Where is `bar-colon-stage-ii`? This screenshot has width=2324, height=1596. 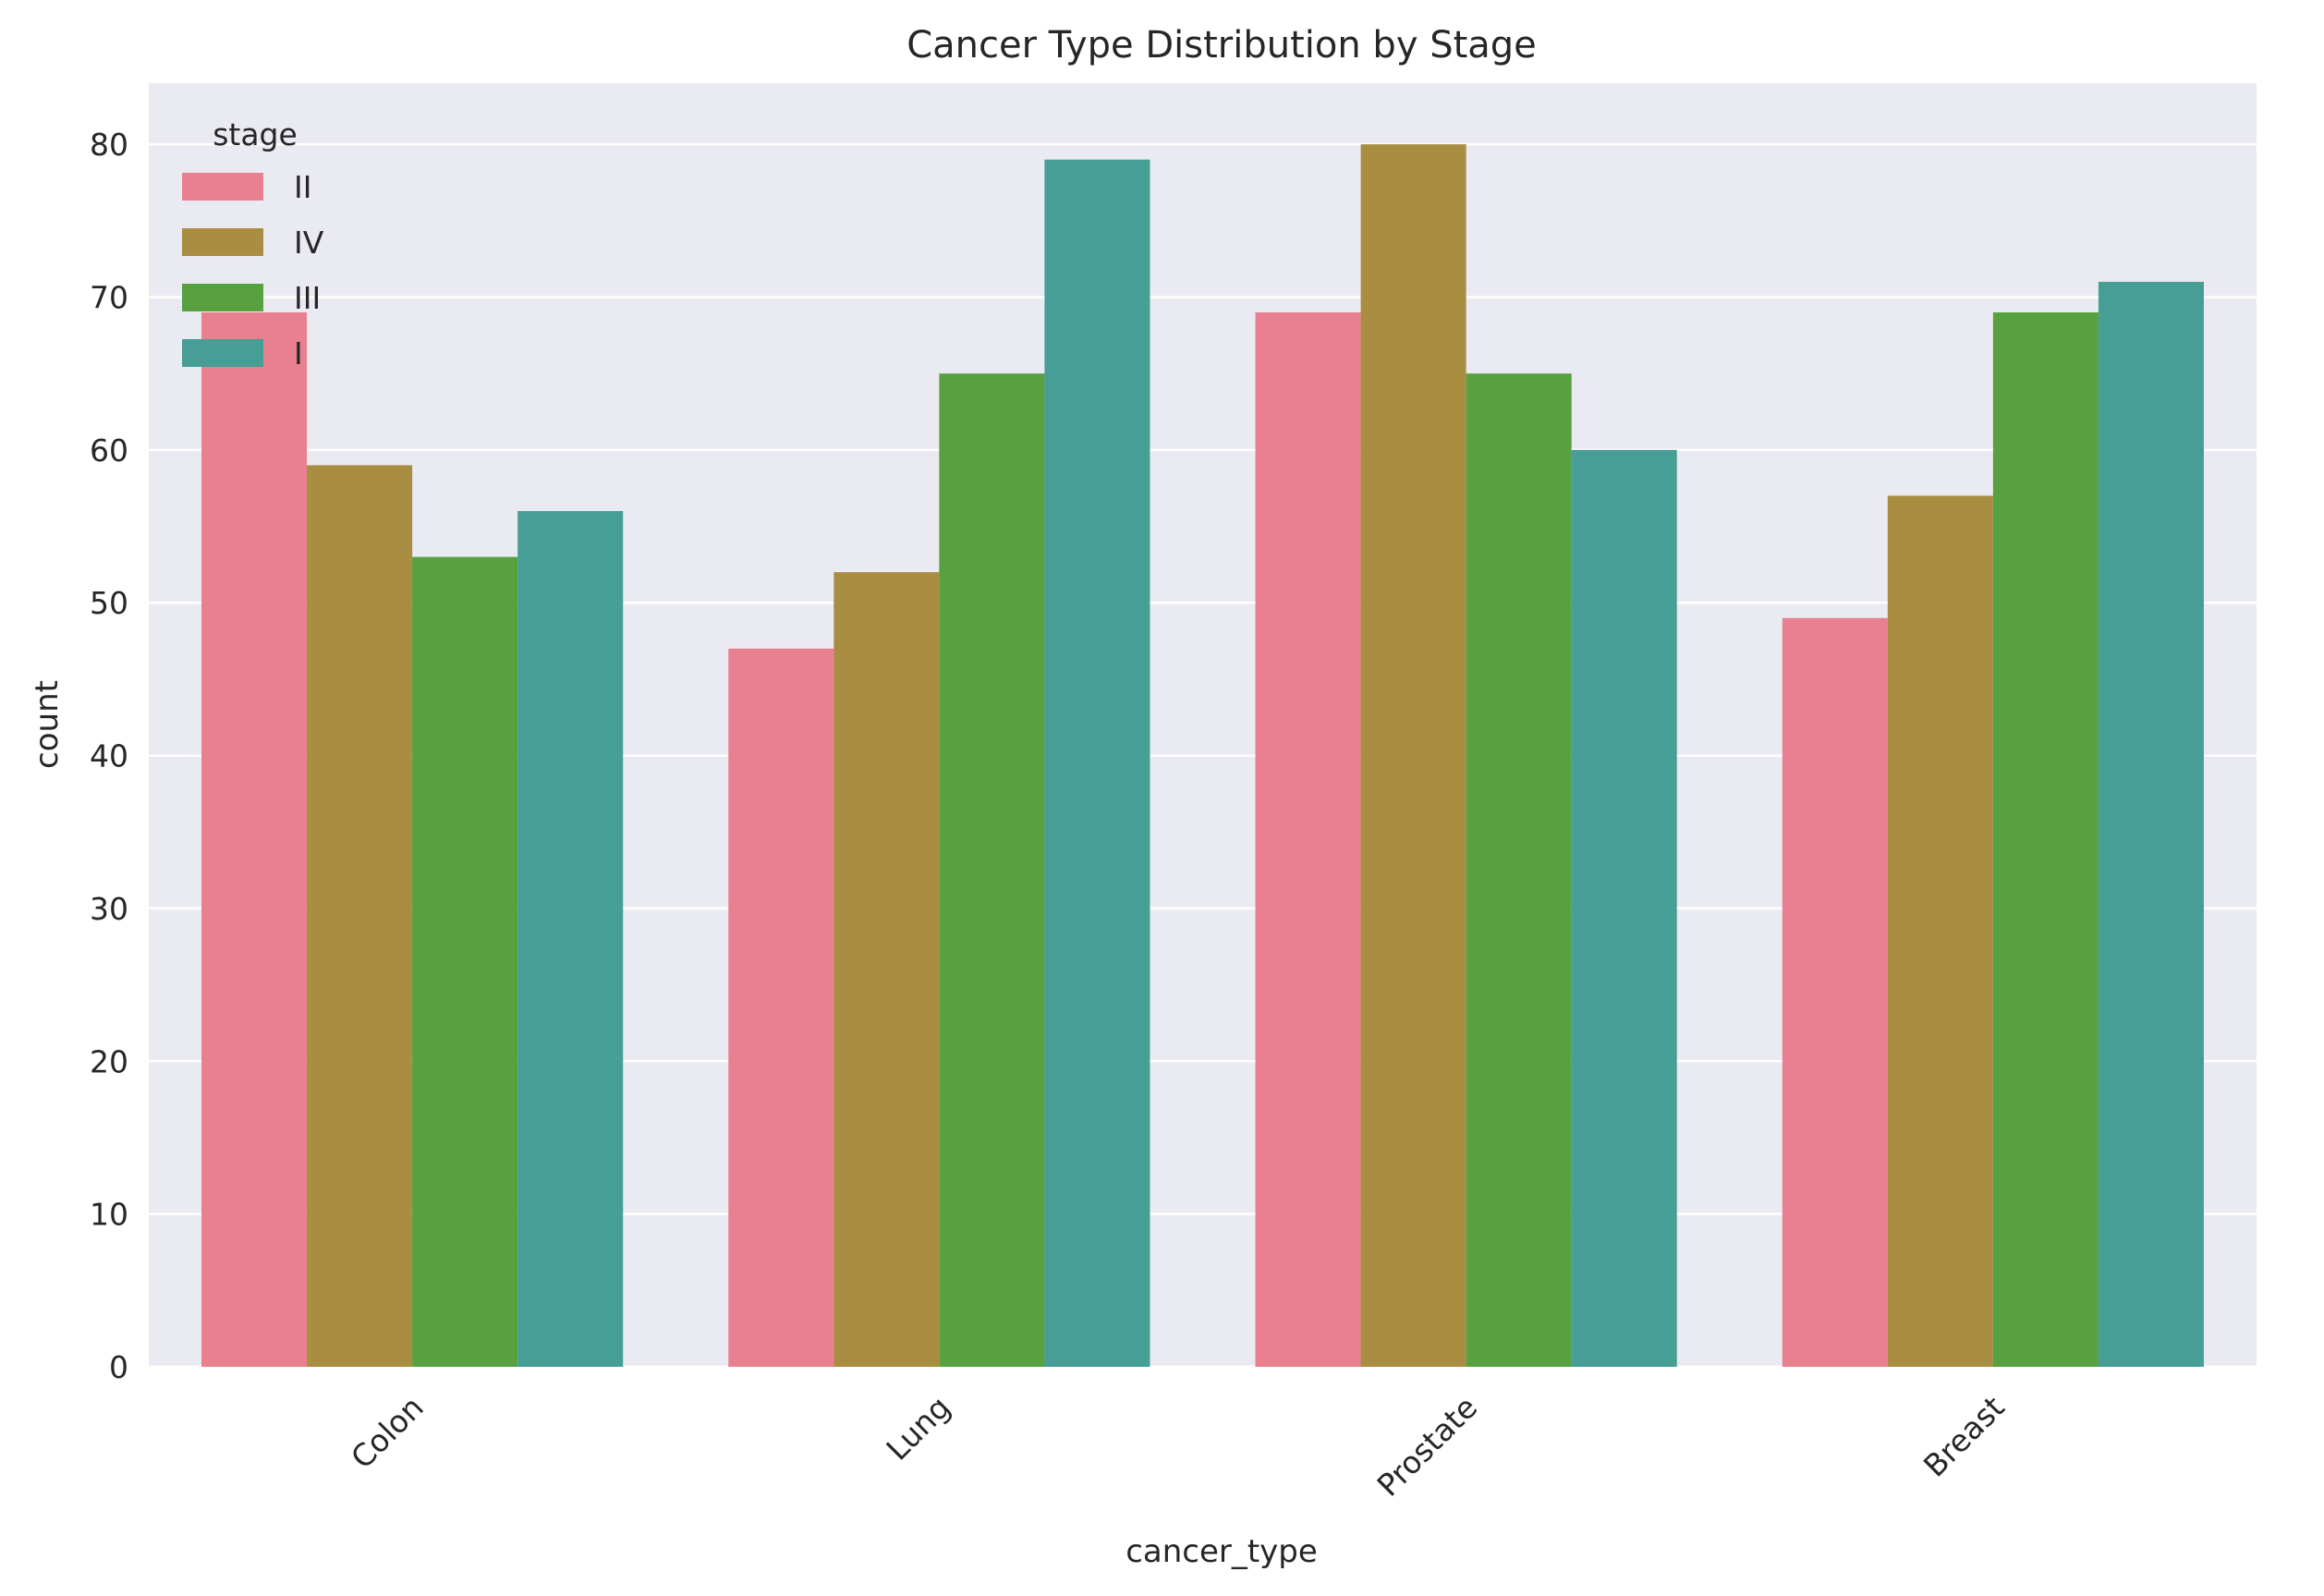
bar-colon-stage-ii is located at coordinates (254, 840).